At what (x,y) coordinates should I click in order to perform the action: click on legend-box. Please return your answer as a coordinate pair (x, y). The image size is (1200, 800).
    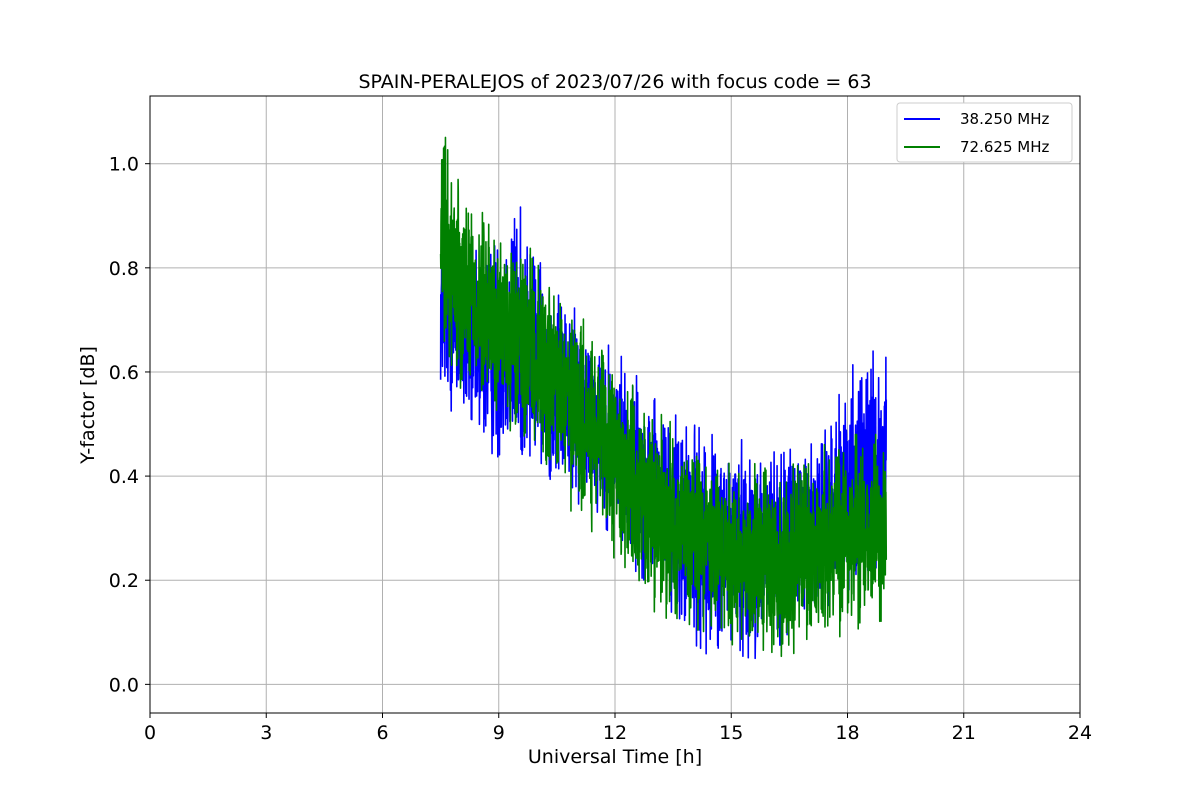
    Looking at the image, I should click on (984, 132).